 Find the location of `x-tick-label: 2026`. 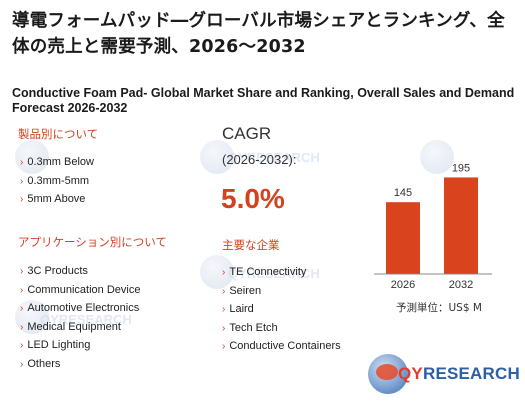

x-tick-label: 2026 is located at coordinates (403, 284).